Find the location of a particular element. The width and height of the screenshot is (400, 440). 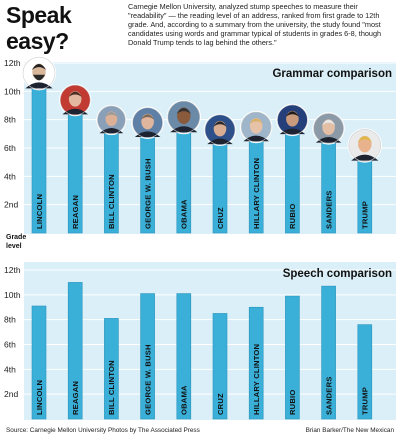

grammar-ytick-label: 8th is located at coordinates (10, 120).